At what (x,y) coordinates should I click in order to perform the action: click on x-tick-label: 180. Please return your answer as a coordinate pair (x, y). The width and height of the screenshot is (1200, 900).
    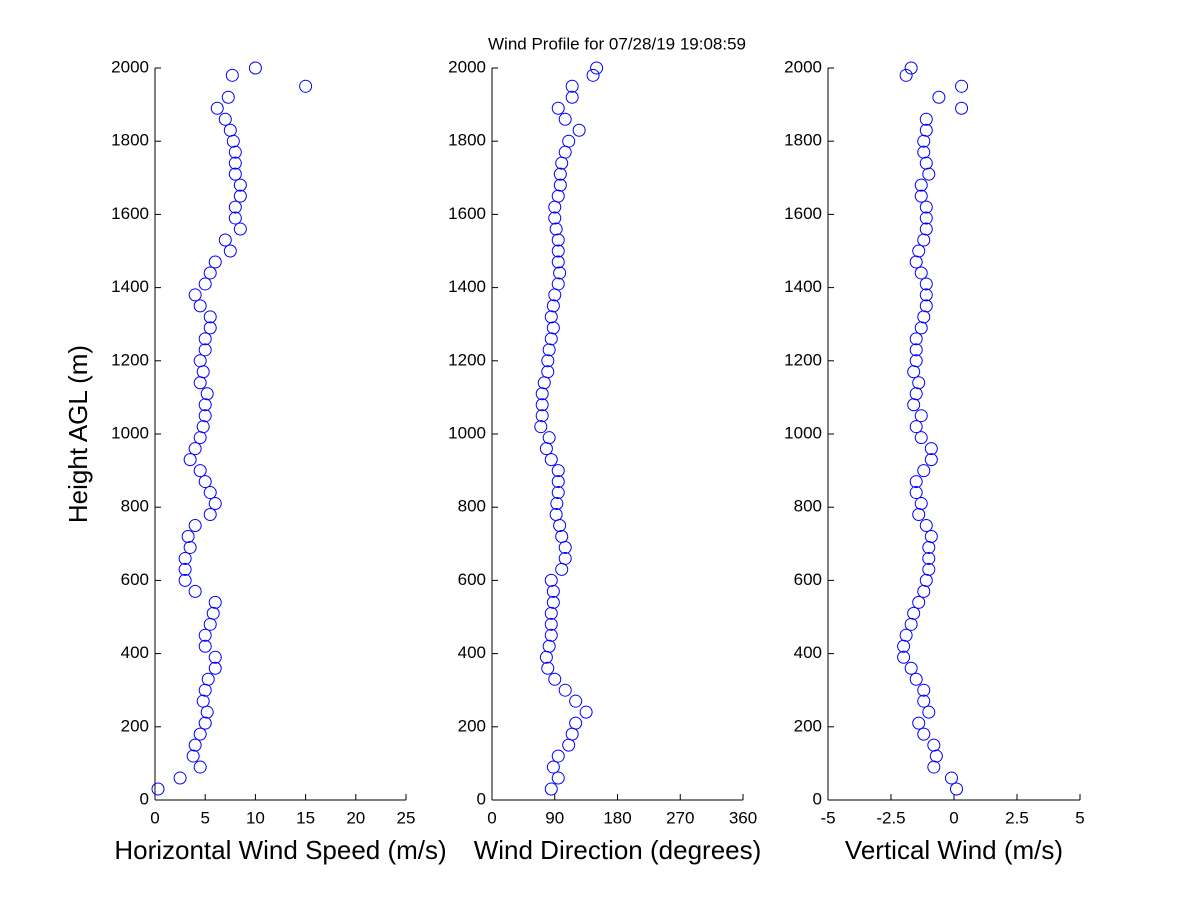
    Looking at the image, I should click on (617, 817).